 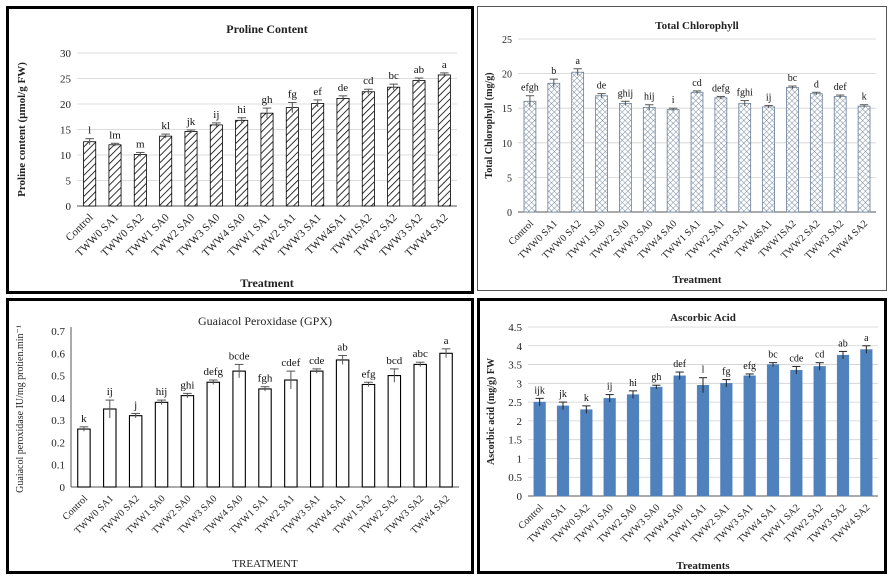 I want to click on significance-label: ab, so click(x=342, y=348).